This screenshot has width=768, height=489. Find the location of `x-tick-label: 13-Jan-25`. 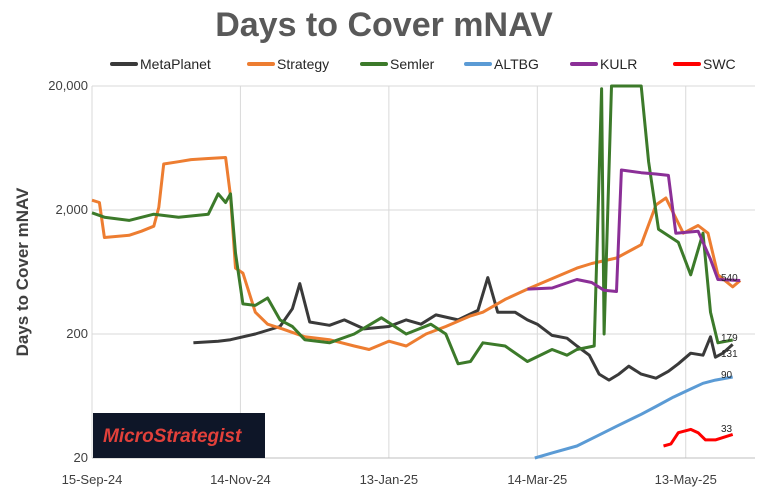

x-tick-label: 13-Jan-25 is located at coordinates (389, 479).